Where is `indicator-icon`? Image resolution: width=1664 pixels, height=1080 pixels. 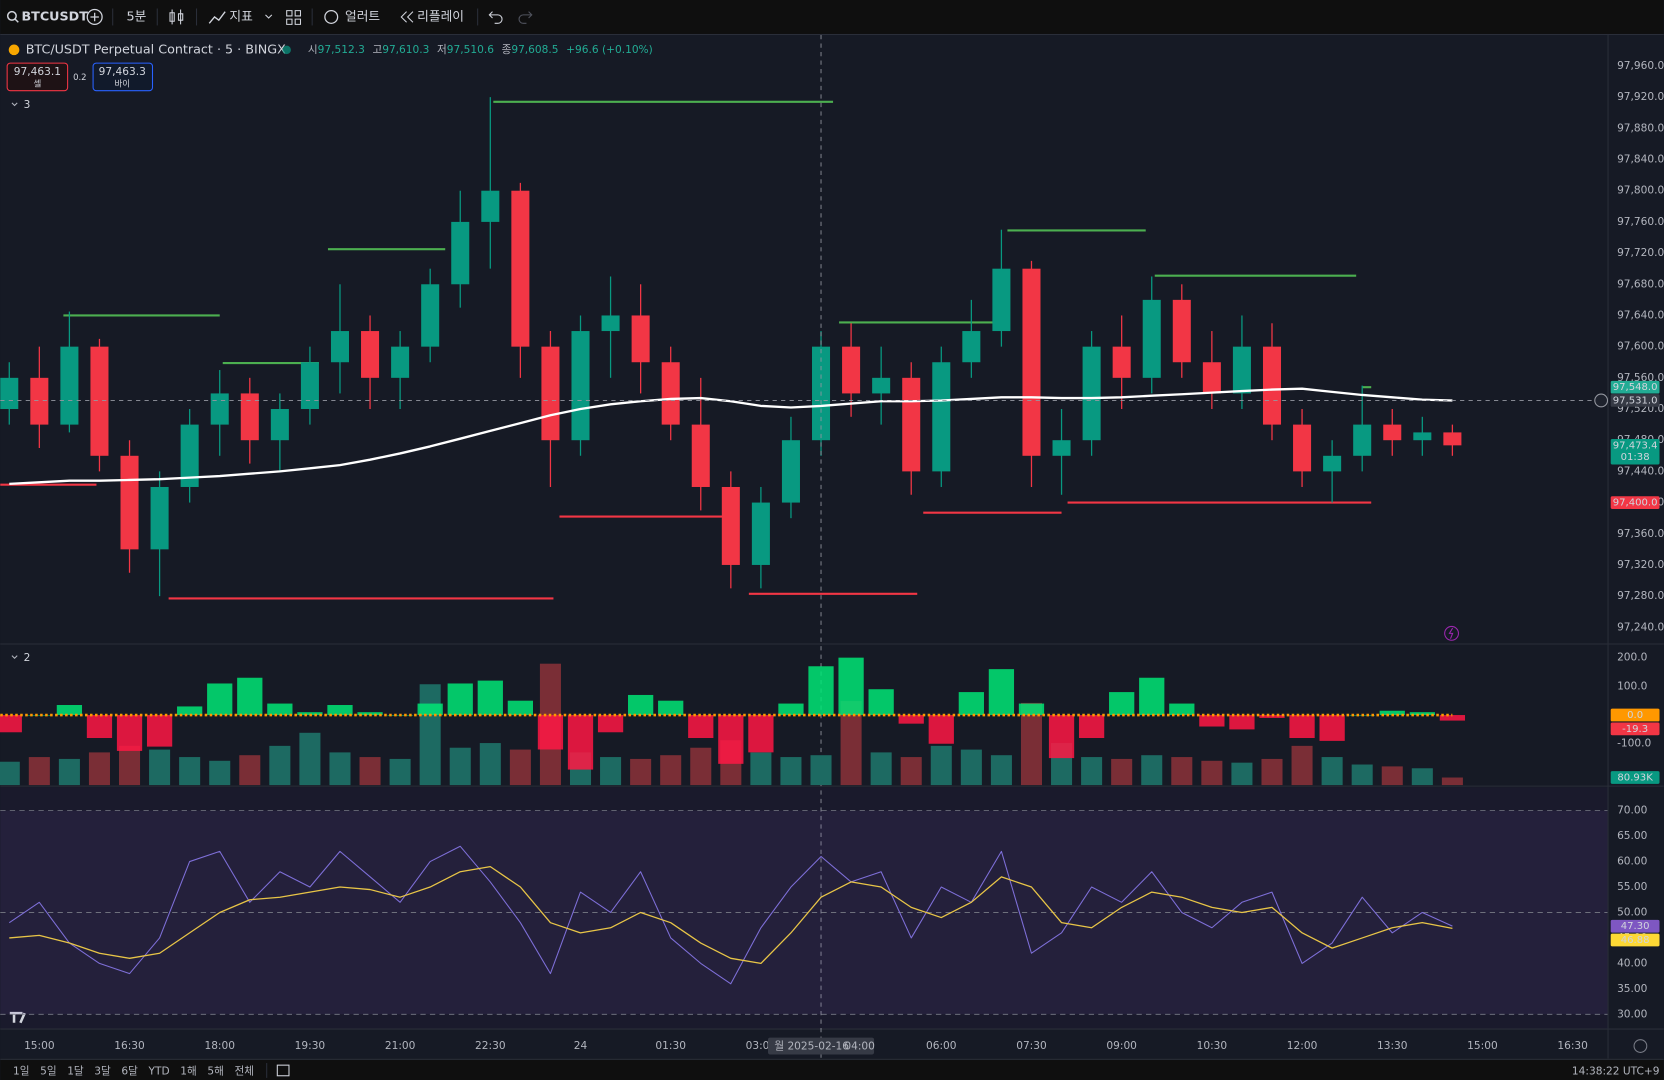 indicator-icon is located at coordinates (217, 17).